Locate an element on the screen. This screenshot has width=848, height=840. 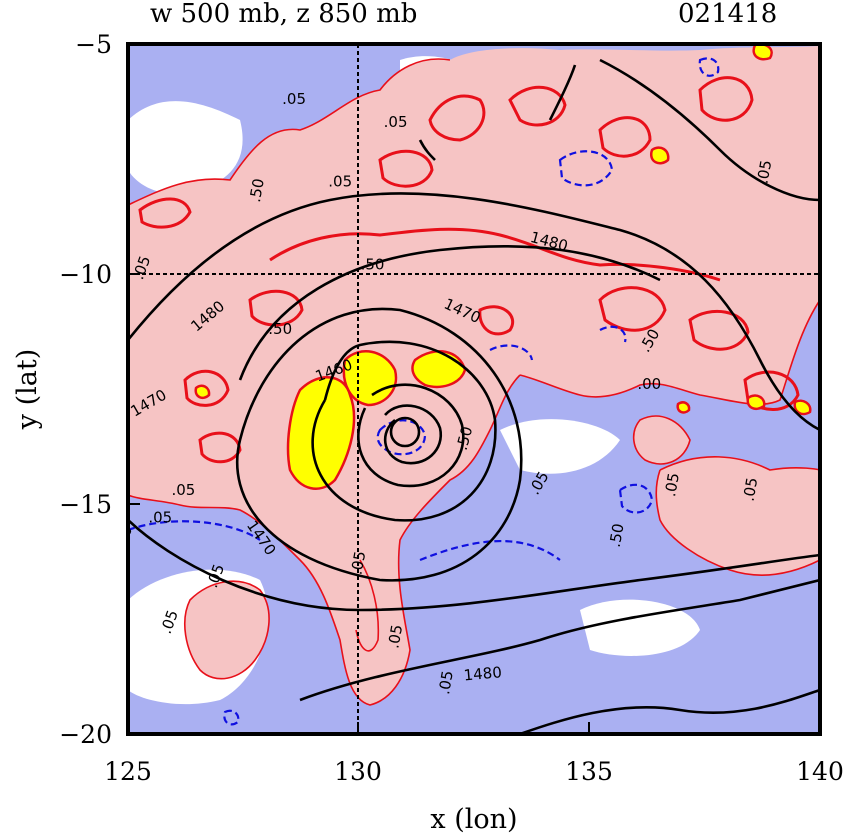
positive-region-east is located at coordinates (661, 440).